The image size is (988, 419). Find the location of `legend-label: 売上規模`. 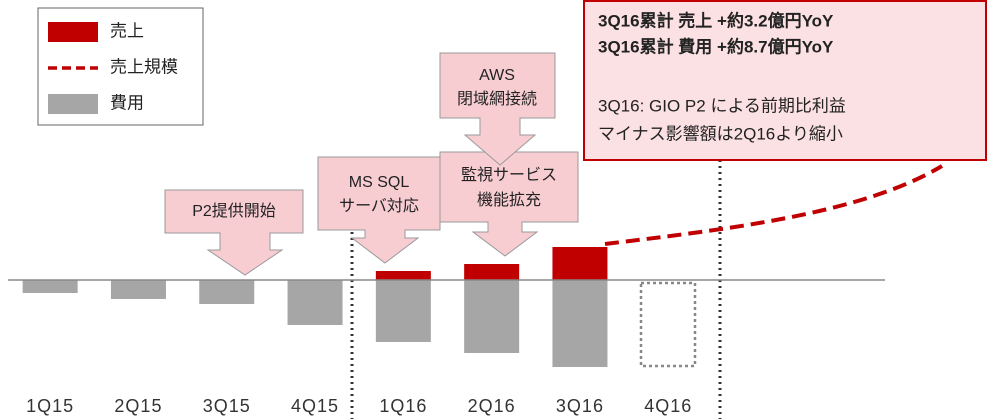

legend-label: 売上規模 is located at coordinates (144, 66).